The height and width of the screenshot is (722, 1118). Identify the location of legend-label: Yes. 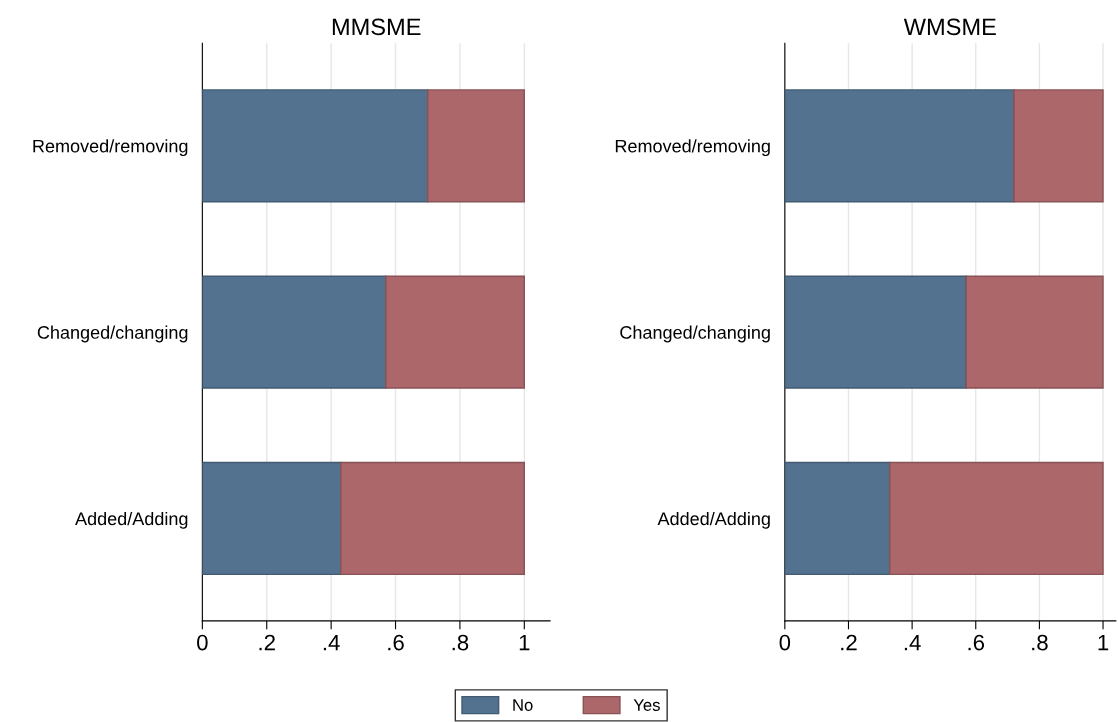
(646, 705).